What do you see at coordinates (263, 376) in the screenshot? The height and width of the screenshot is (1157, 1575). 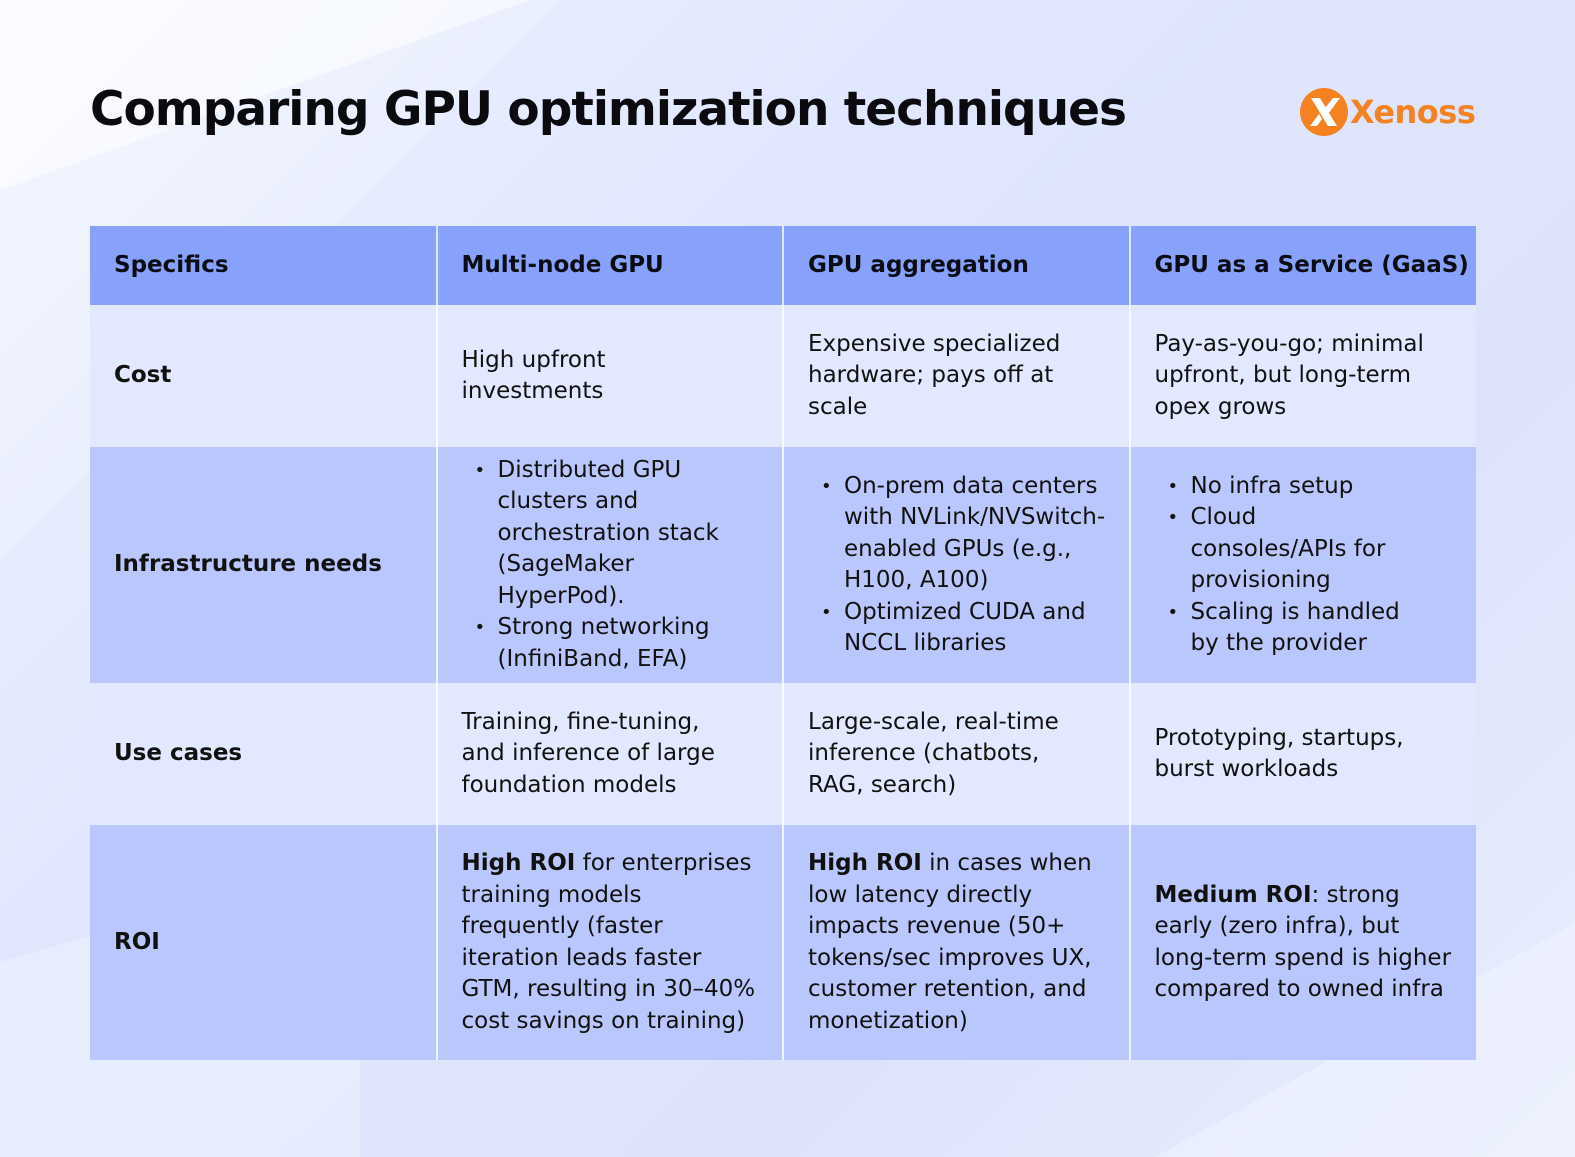 I see `row-label-cost: Cost` at bounding box center [263, 376].